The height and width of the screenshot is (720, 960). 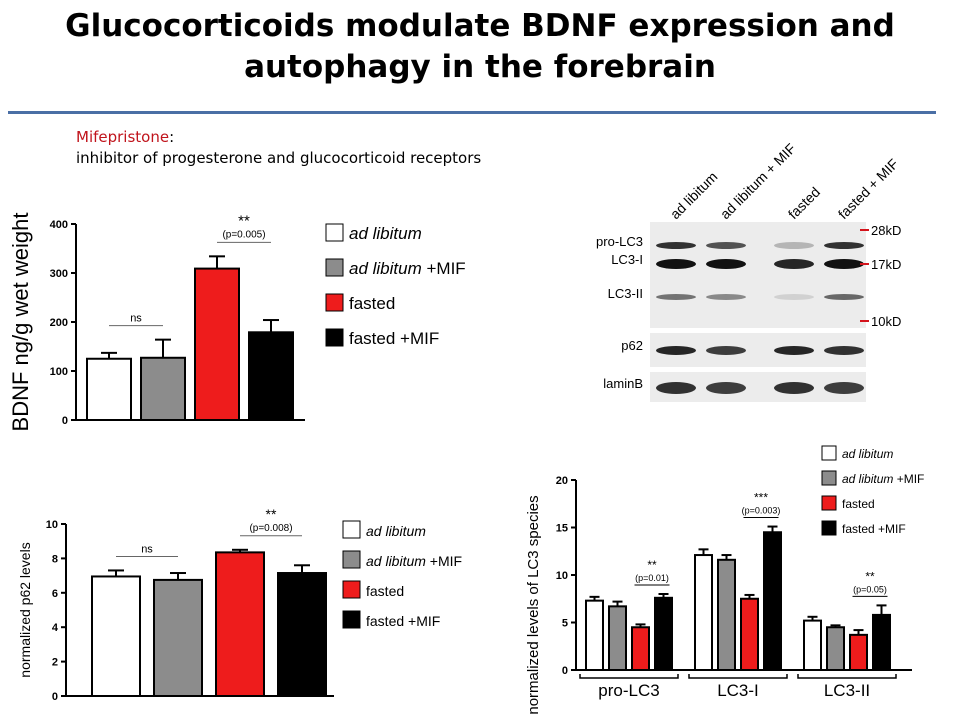 What do you see at coordinates (804, 203) in the screenshot?
I see `lane-label: fasted` at bounding box center [804, 203].